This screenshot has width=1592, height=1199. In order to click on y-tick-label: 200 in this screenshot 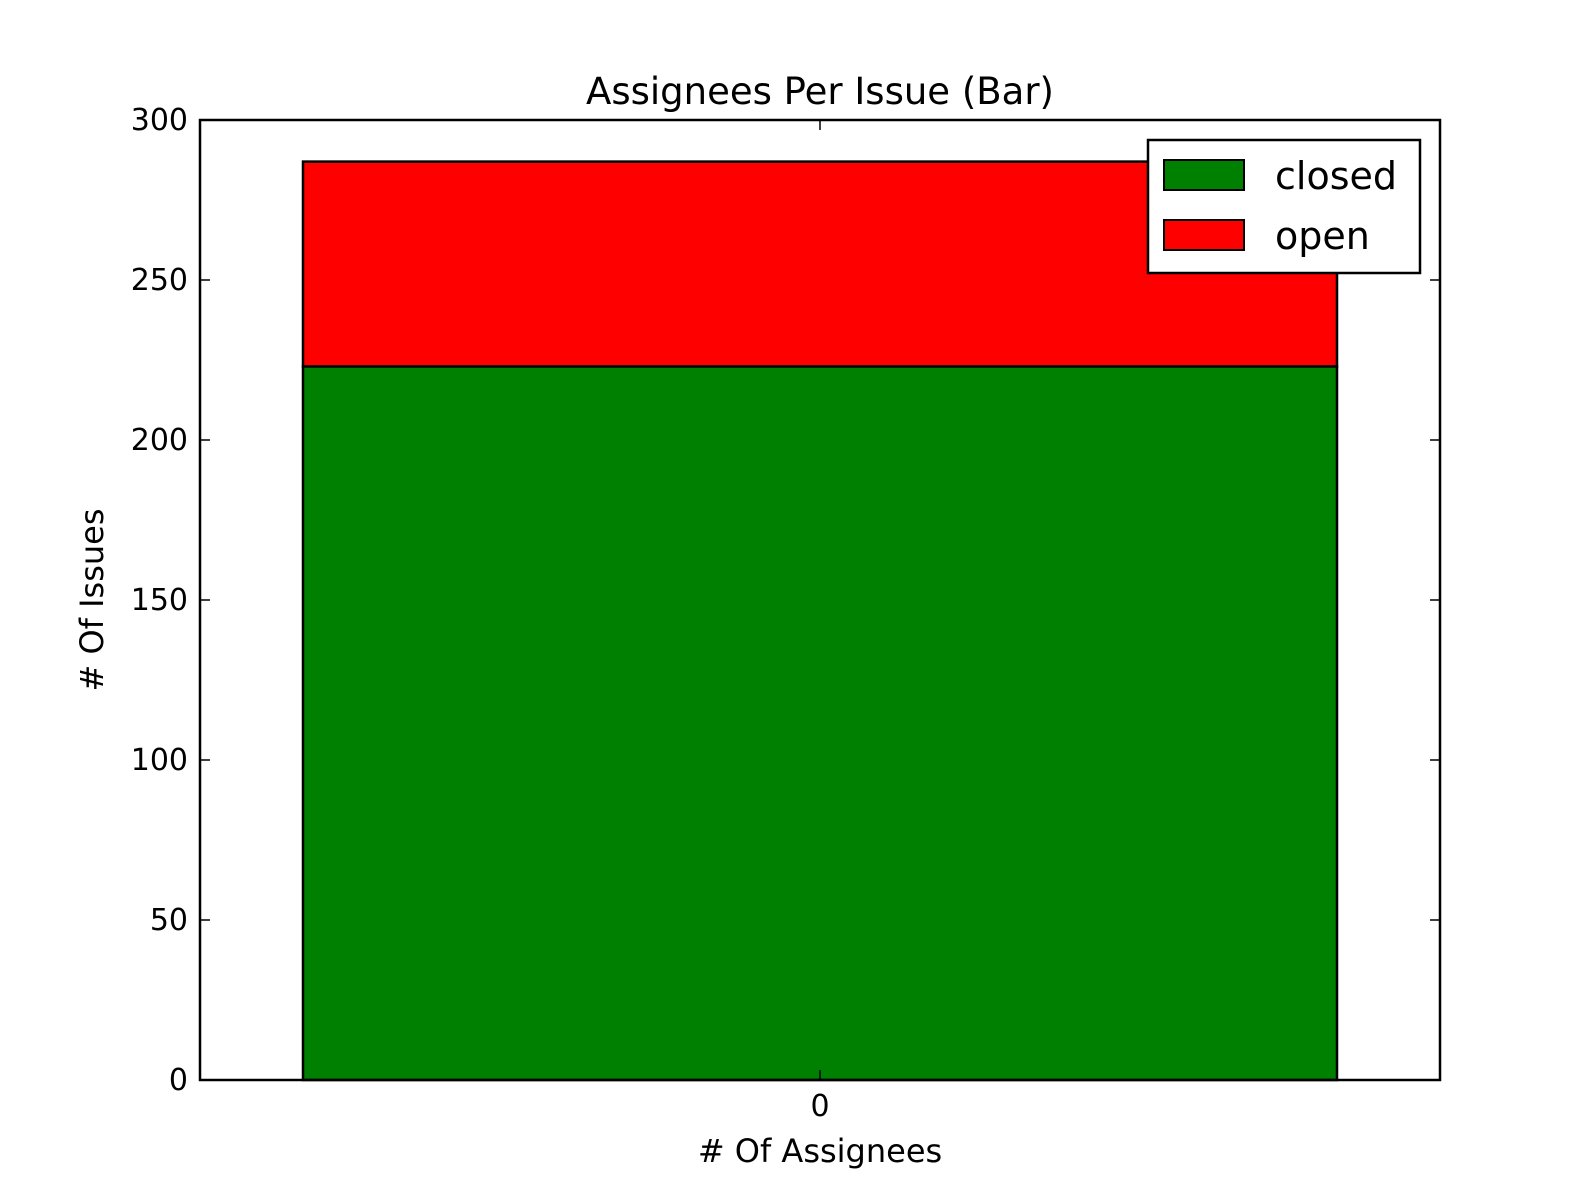, I will do `click(159, 440)`.